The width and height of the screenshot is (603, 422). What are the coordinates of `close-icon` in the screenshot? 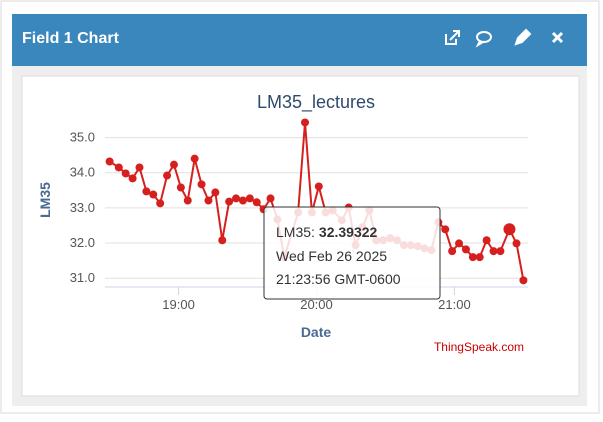 It's located at (557, 37).